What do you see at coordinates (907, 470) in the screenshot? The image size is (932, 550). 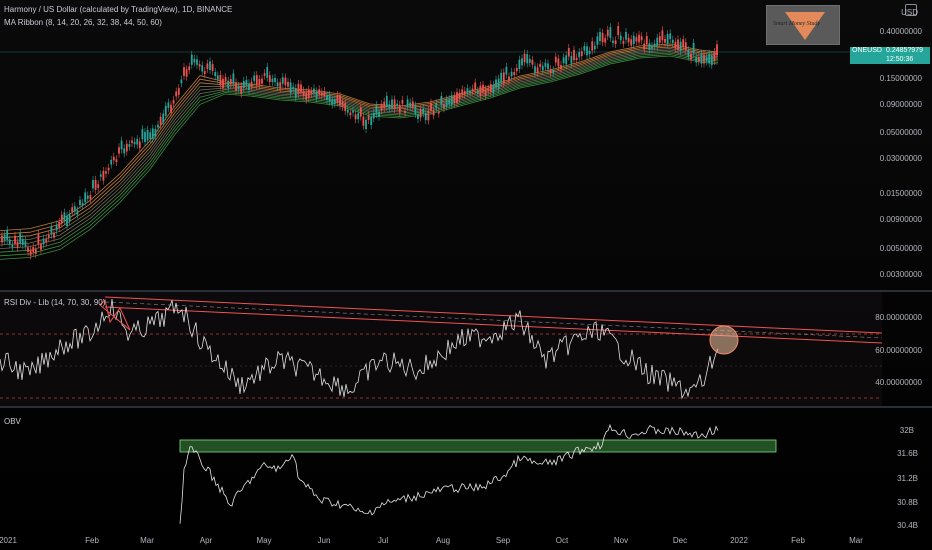 I see `obv-scale: 32B 31.6B 31.2B 30.8B 30.4B` at bounding box center [907, 470].